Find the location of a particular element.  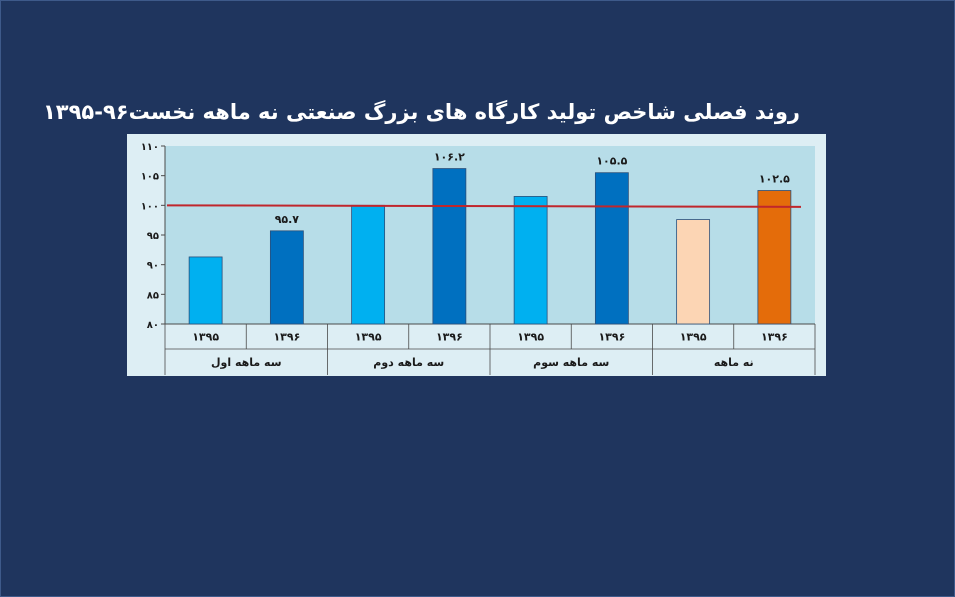

y-tick-label: ۱۰۰ is located at coordinates (150, 206).